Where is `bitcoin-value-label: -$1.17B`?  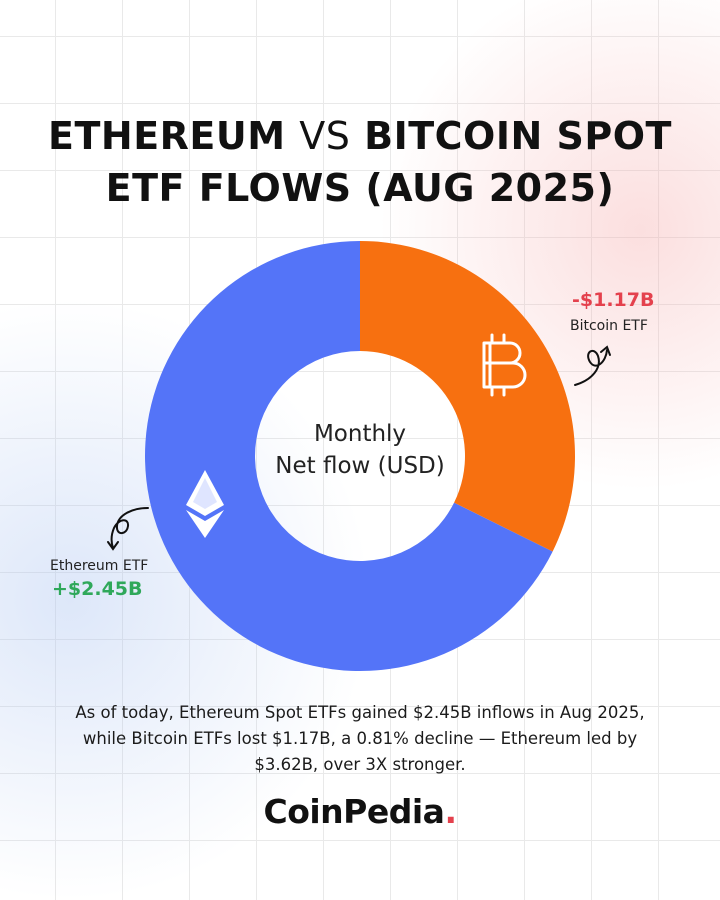 bitcoin-value-label: -$1.17B is located at coordinates (613, 300).